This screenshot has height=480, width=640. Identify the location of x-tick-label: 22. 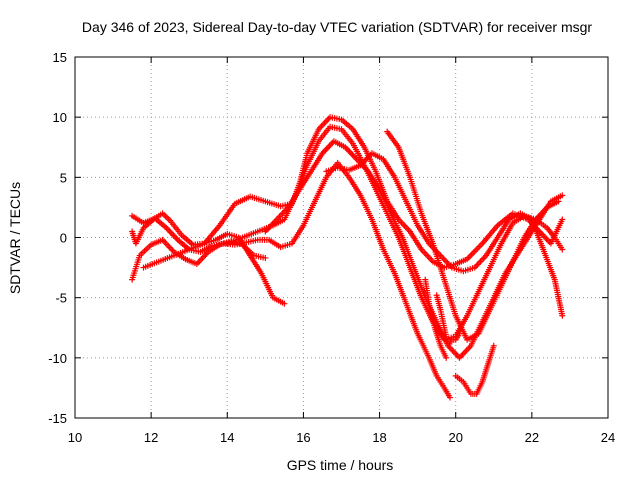
(532, 437).